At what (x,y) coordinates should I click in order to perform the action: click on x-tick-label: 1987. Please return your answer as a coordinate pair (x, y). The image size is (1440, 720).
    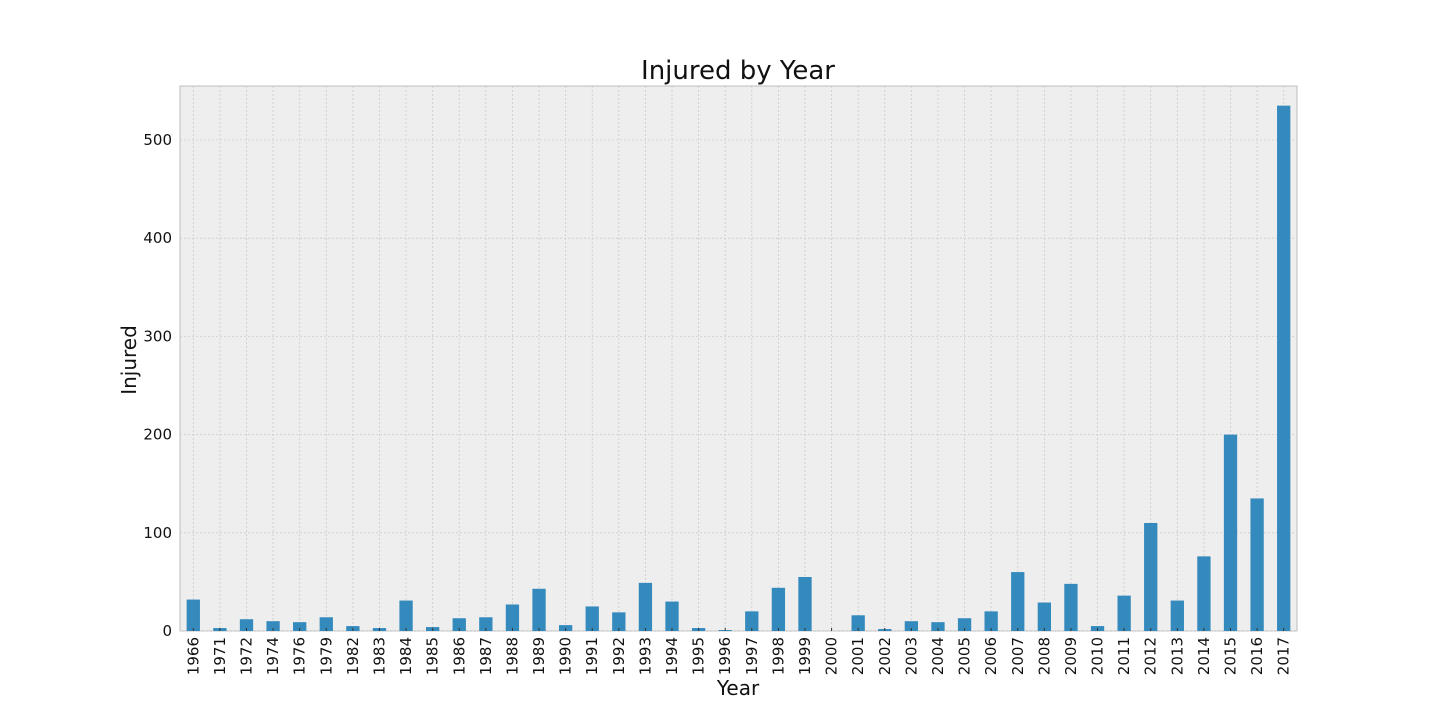
    Looking at the image, I should click on (486, 656).